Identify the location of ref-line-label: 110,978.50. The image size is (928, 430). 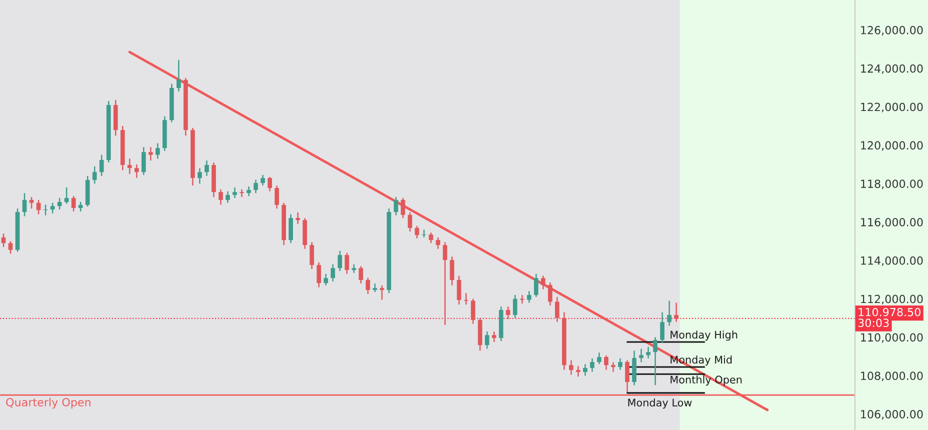
(889, 313).